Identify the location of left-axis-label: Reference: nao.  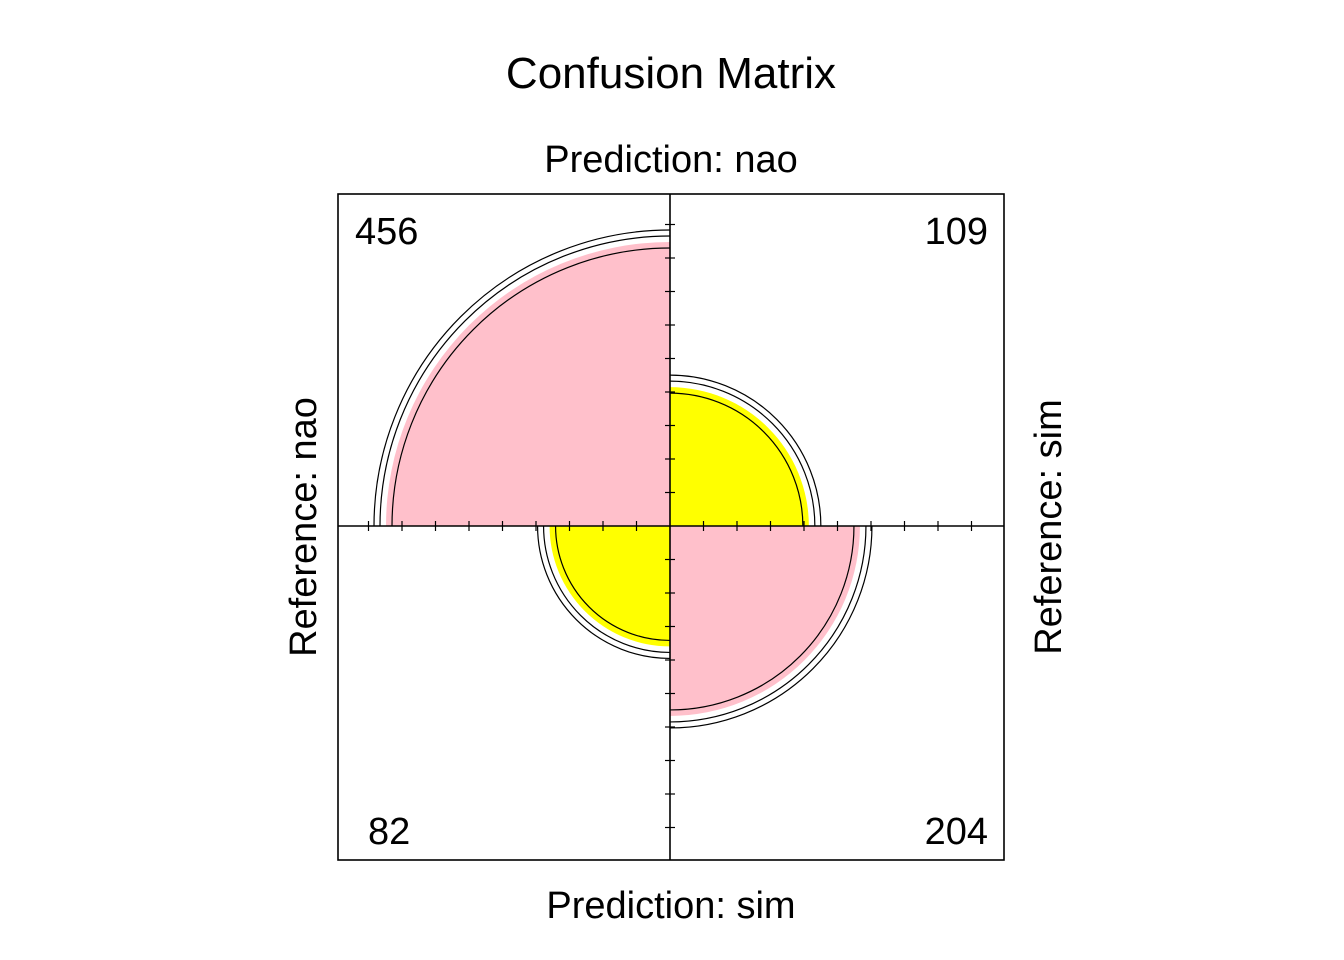
(304, 527).